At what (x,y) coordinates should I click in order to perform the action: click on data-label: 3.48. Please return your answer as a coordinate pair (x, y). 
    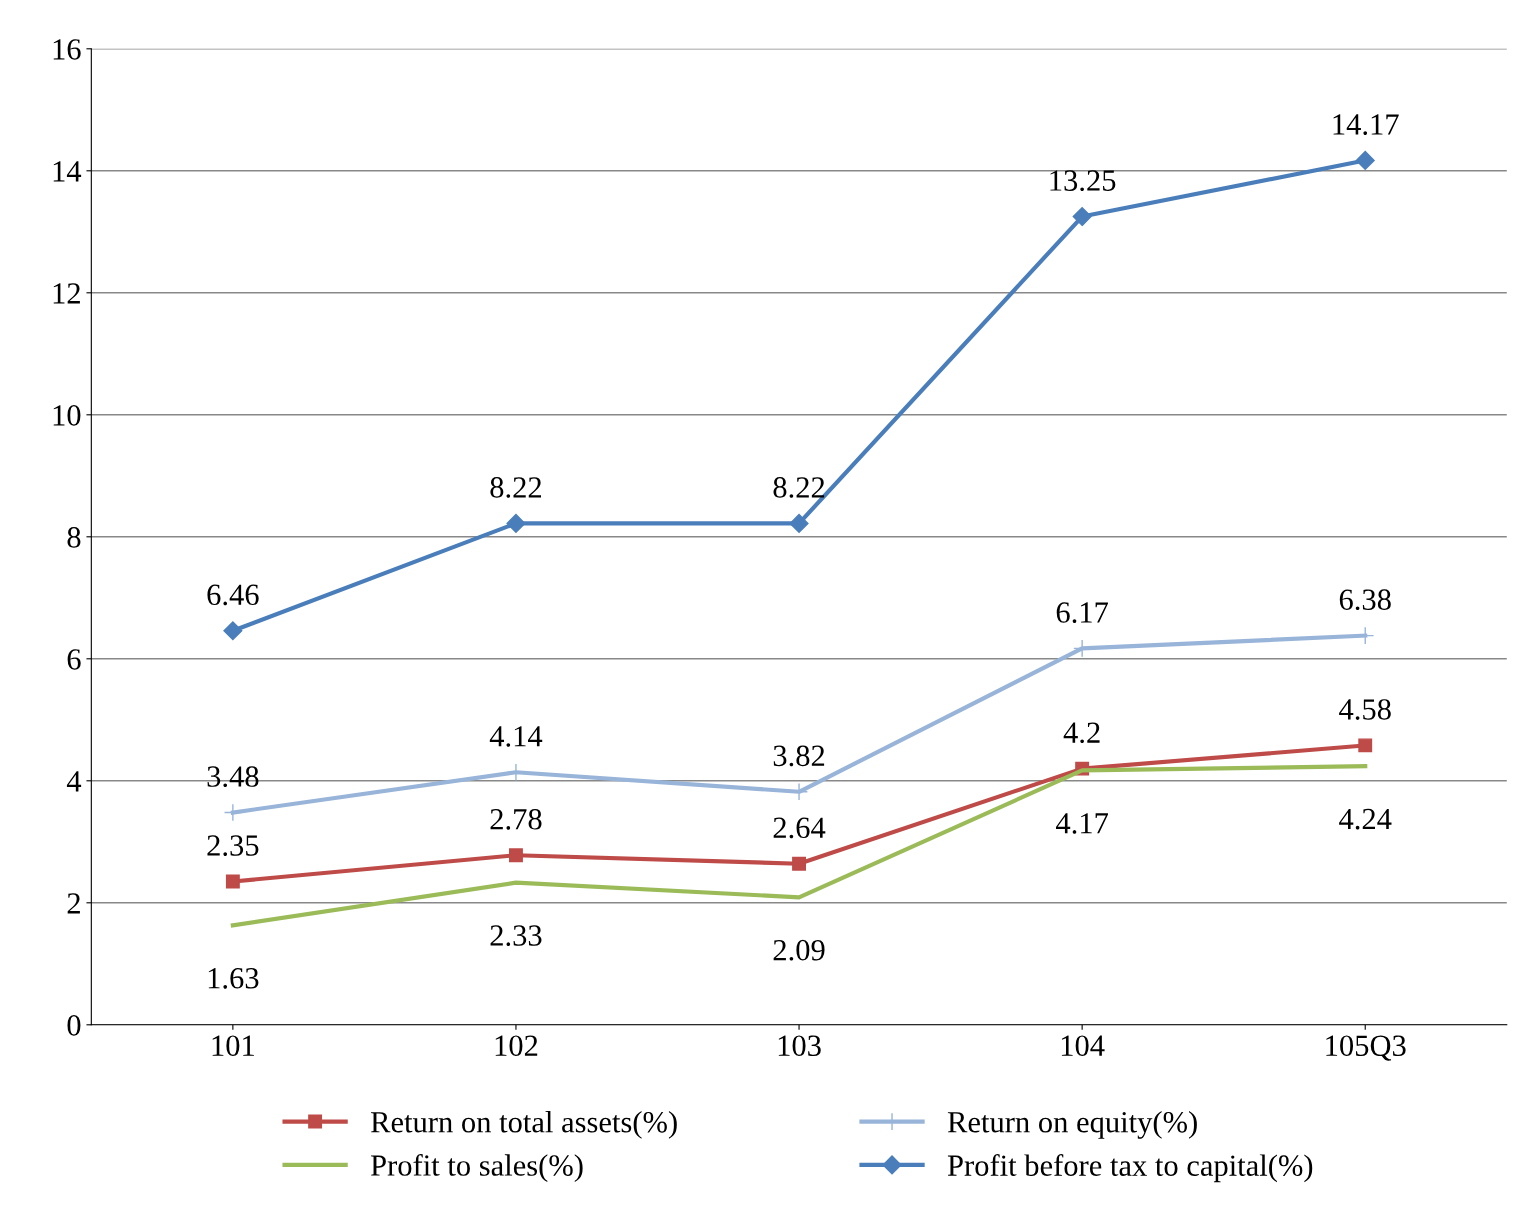
    Looking at the image, I should click on (233, 776).